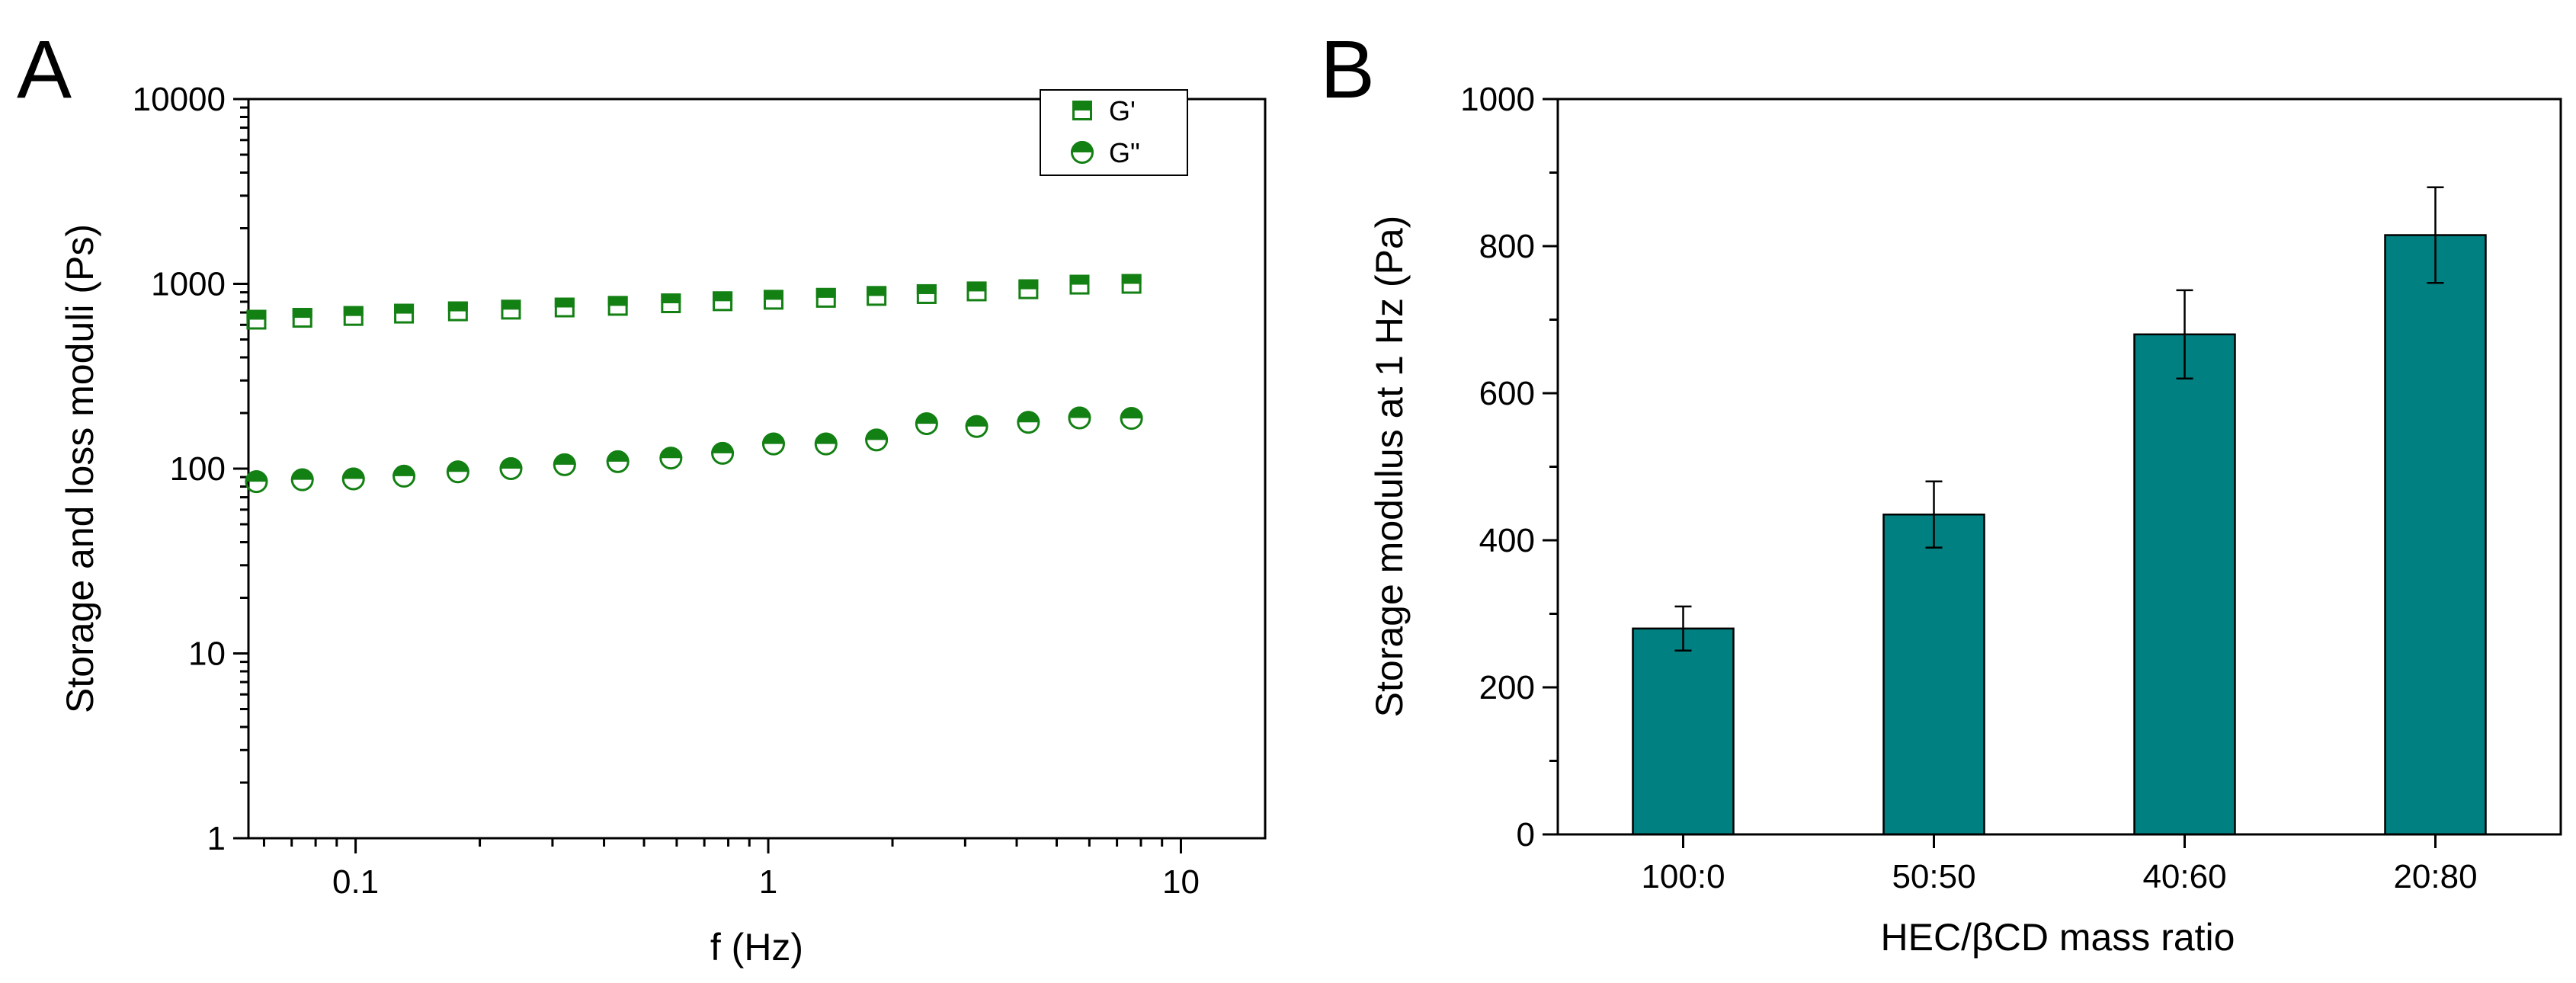 This screenshot has height=983, width=2576. What do you see at coordinates (1122, 110) in the screenshot?
I see `legend-label-g-prime: G'` at bounding box center [1122, 110].